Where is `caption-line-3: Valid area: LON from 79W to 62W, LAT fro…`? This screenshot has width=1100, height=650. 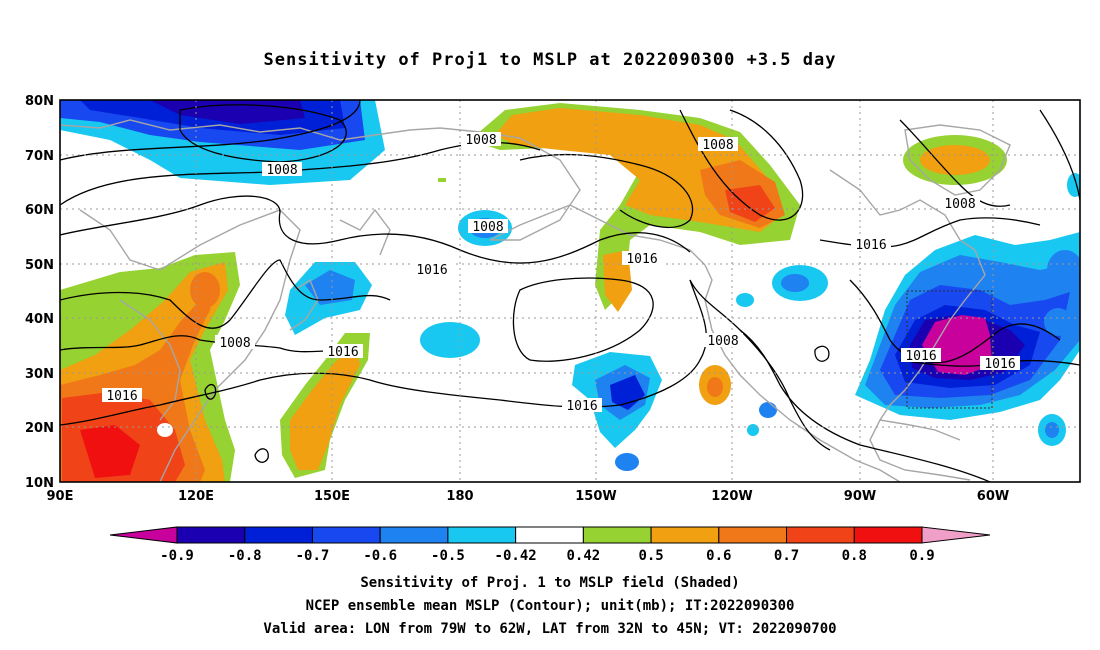 caption-line-3: Valid area: LON from 79W to 62W, LAT fro… is located at coordinates (550, 629).